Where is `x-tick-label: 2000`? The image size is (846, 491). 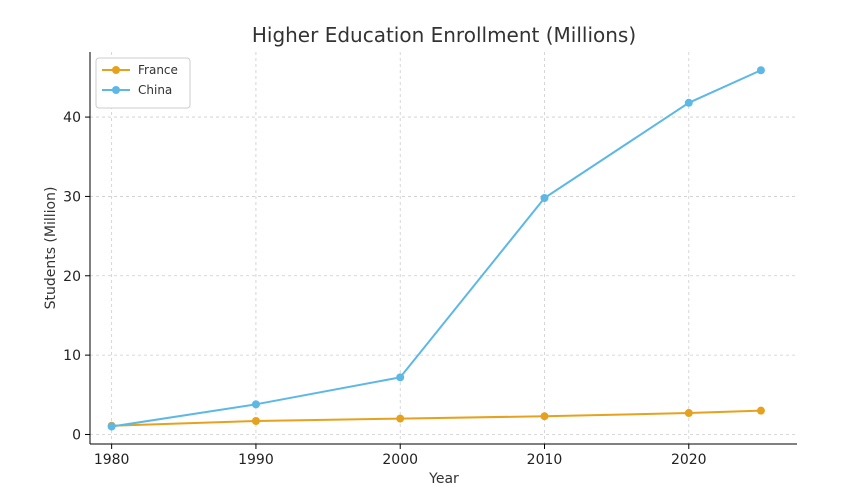
x-tick-label: 2000 is located at coordinates (400, 460).